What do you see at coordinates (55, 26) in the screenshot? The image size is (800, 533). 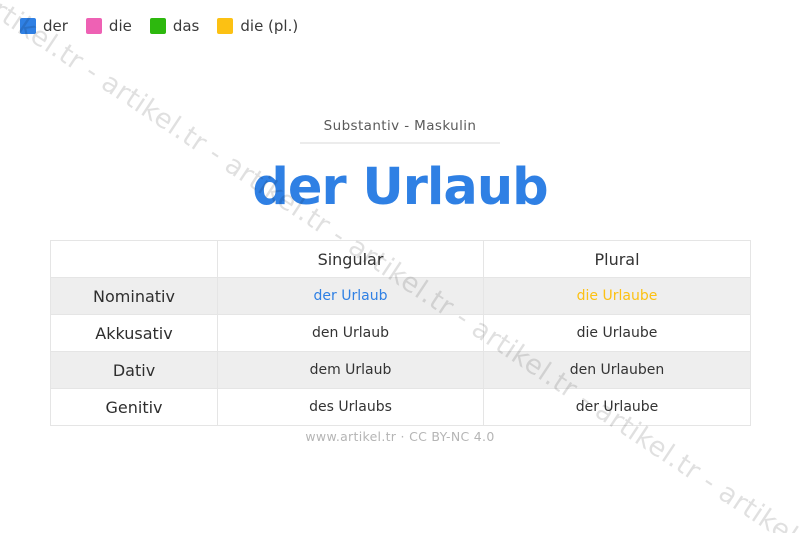 I see `legend-label-der: der` at bounding box center [55, 26].